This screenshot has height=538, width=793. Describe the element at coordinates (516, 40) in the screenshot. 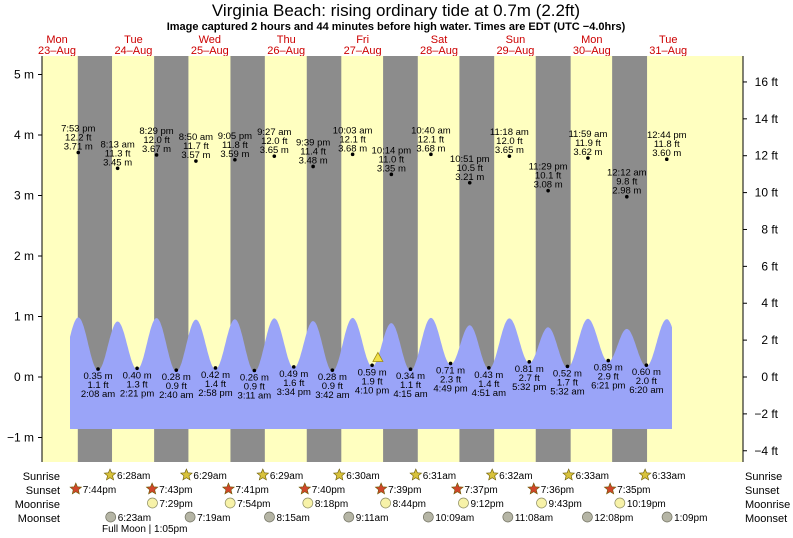

I see `day-weekday: Sun` at that location.